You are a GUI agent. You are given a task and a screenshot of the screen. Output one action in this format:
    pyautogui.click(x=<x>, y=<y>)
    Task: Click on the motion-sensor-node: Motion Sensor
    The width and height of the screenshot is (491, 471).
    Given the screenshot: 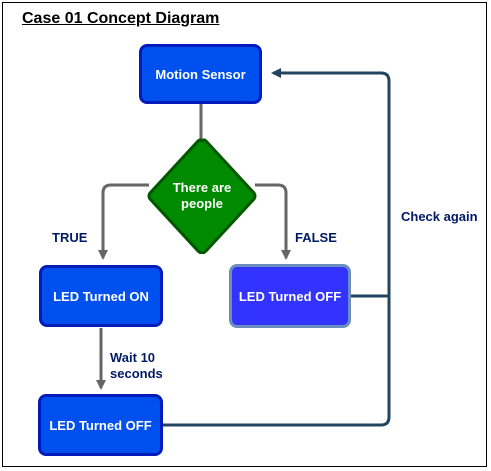 What is the action you would take?
    pyautogui.click(x=200, y=74)
    